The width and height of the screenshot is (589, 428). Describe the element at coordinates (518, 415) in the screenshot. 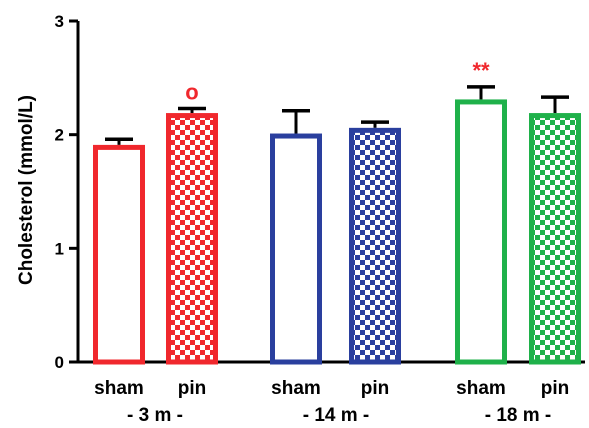

I see `group-label: - 18 m -` at that location.